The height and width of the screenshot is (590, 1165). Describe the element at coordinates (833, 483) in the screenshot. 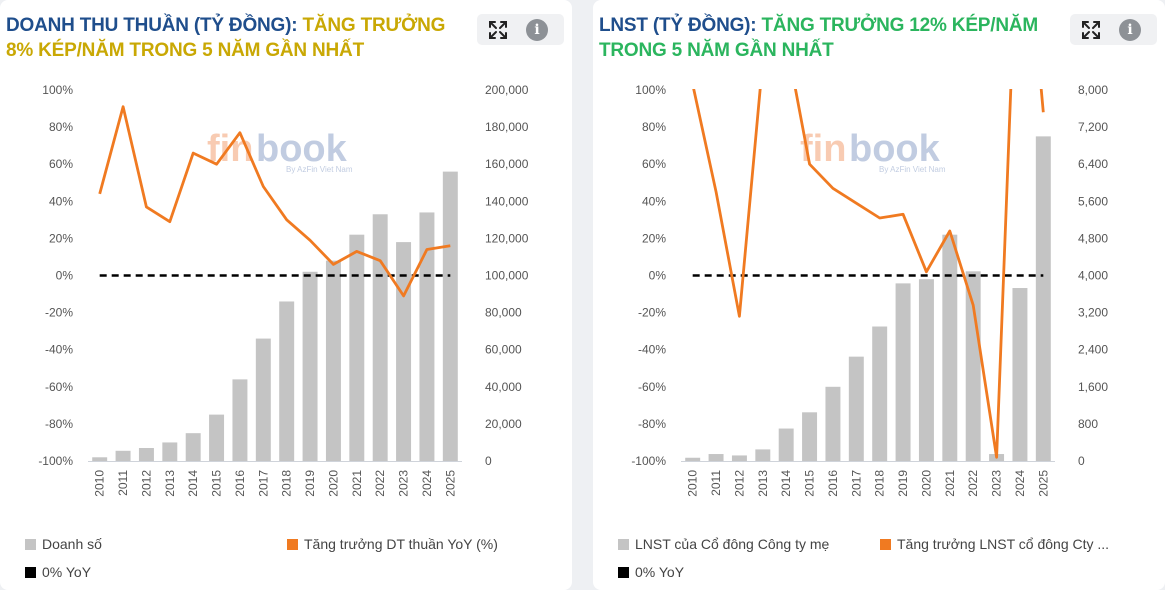

I see `x-tick-label: 2016` at that location.